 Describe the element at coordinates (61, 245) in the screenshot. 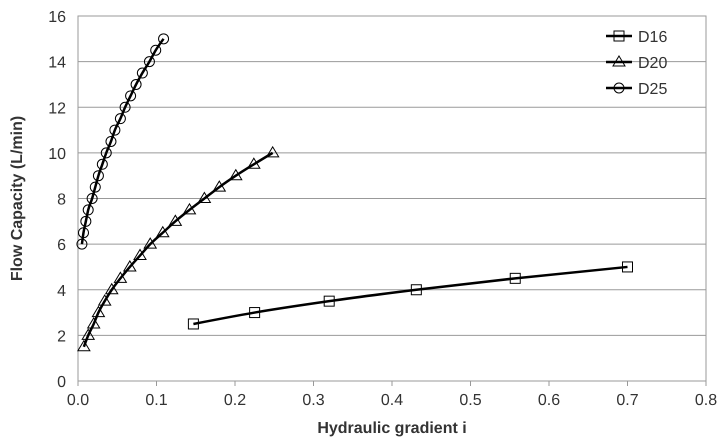

I see `y-tick-label: 6` at that location.